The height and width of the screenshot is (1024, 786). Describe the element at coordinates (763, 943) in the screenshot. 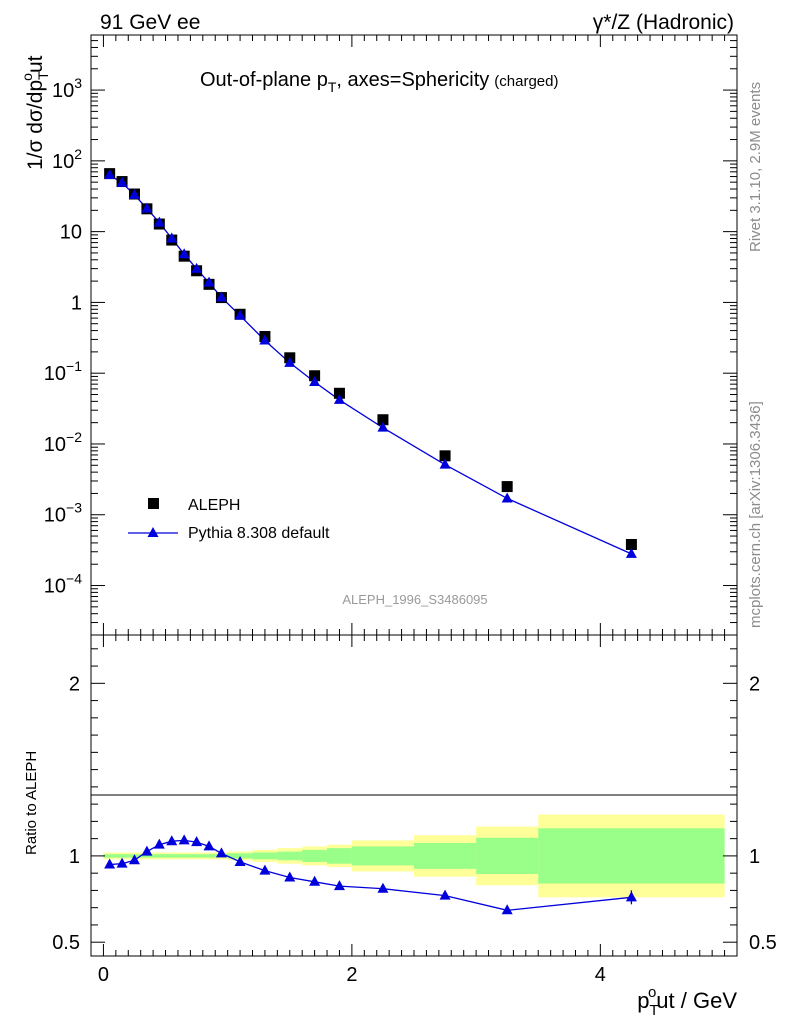

I see `ratio-y-tick-label-right: 0.5` at that location.